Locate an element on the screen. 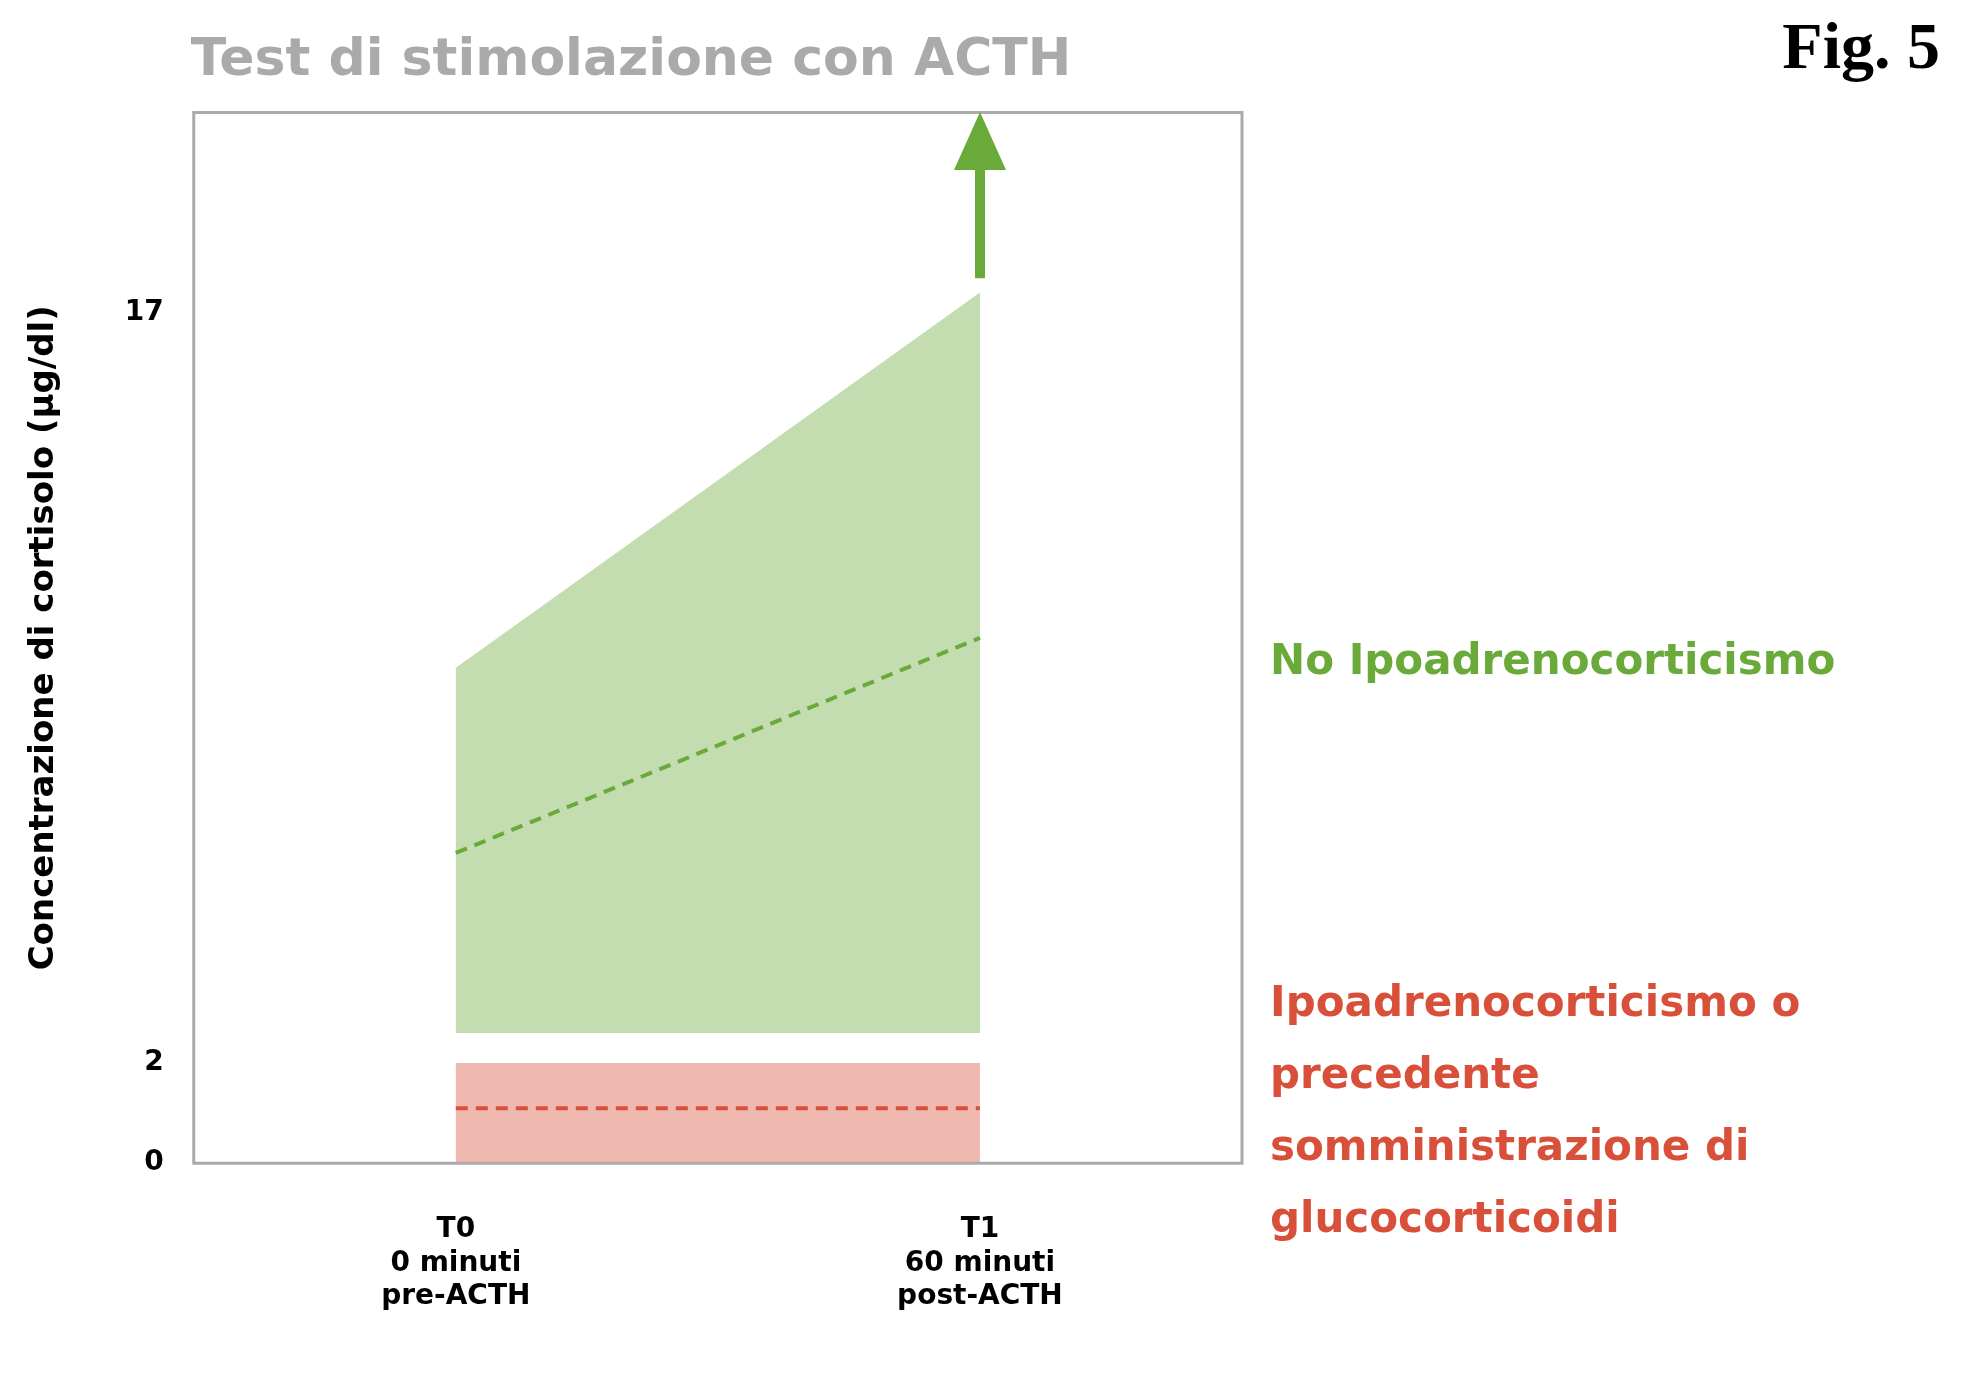  y-tick-label: 2 is located at coordinates (154, 1061).